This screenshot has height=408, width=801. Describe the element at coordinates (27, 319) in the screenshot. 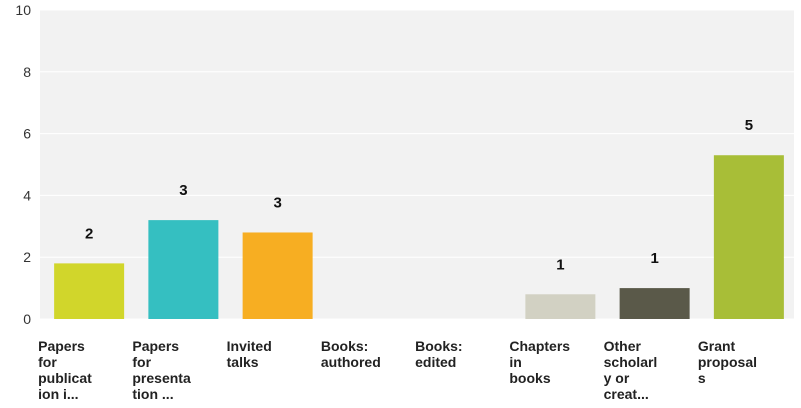

I see `y-tick-label: 0` at that location.